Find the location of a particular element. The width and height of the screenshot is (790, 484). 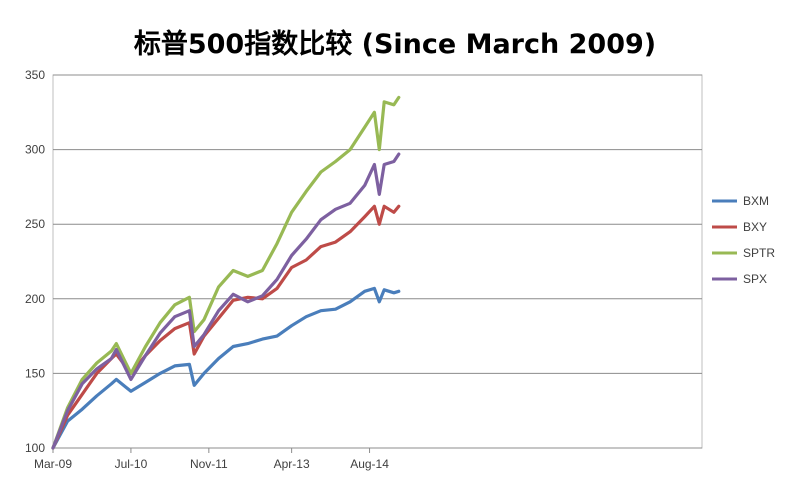

legend-label-sptr: SPTR is located at coordinates (759, 253).